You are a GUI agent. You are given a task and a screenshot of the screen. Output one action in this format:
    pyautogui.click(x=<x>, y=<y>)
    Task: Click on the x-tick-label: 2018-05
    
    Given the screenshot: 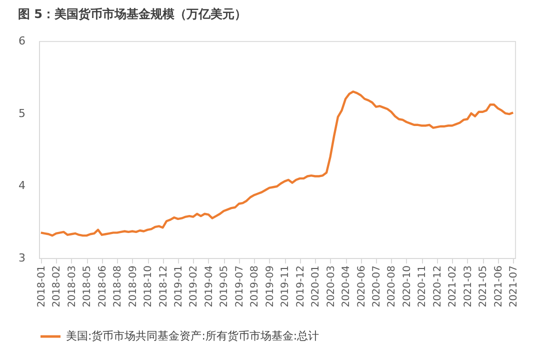 What is the action you would take?
    pyautogui.click(x=88, y=287)
    